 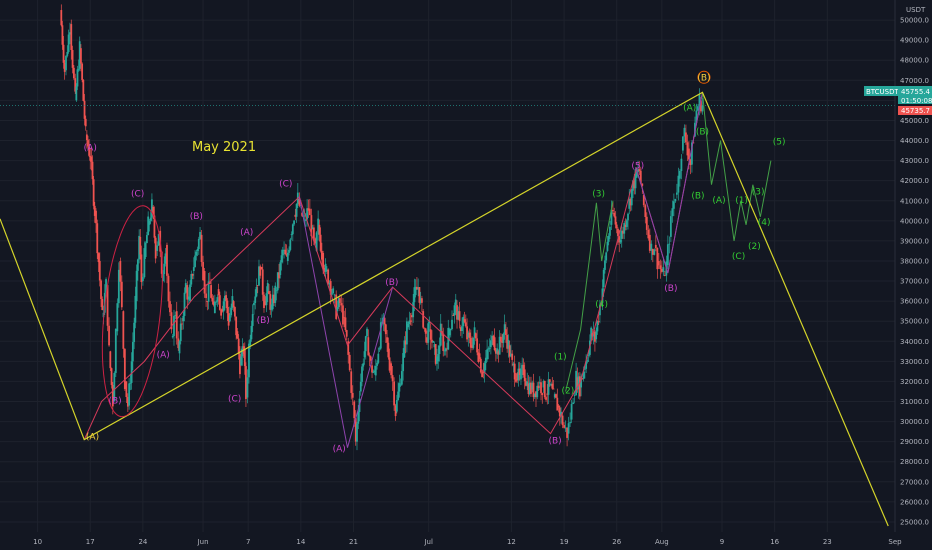 What do you see at coordinates (914, 322) in the screenshot?
I see `price-tick-label: 35000.0` at bounding box center [914, 322].